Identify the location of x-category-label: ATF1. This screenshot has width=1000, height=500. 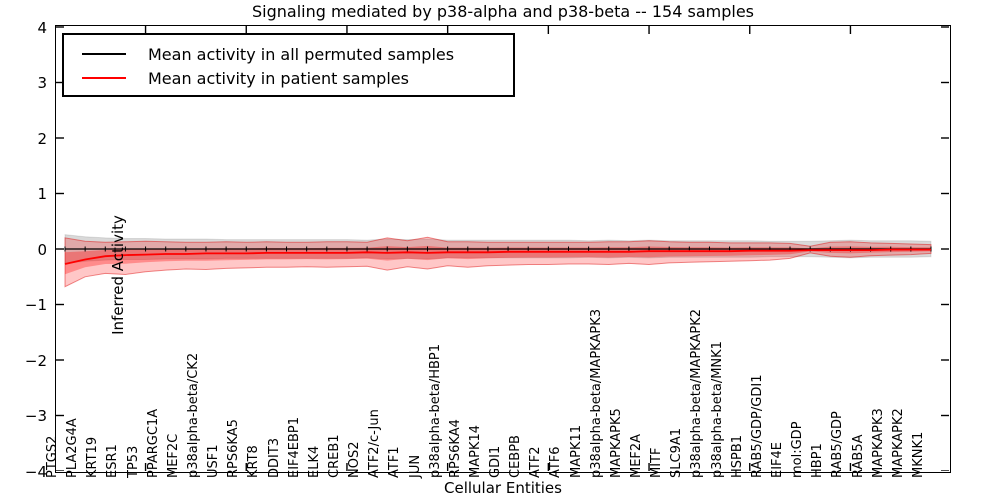
(395, 462).